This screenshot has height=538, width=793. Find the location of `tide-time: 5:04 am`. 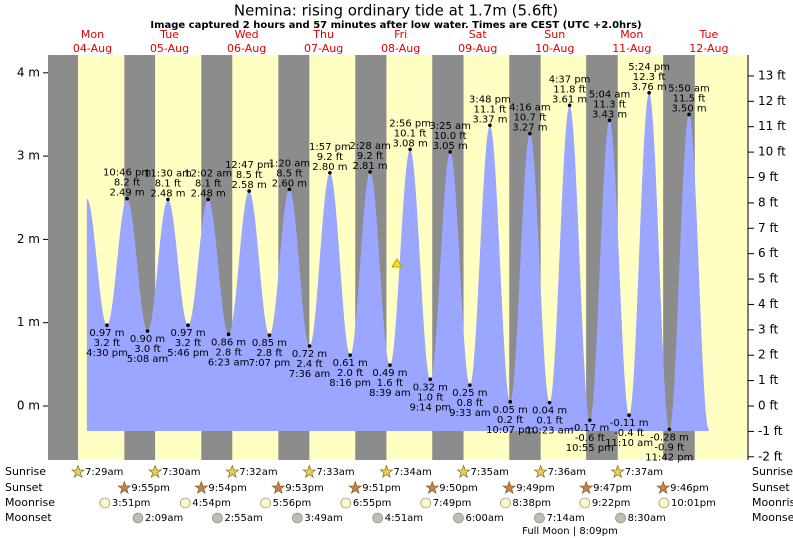

tide-time: 5:04 am is located at coordinates (610, 94).